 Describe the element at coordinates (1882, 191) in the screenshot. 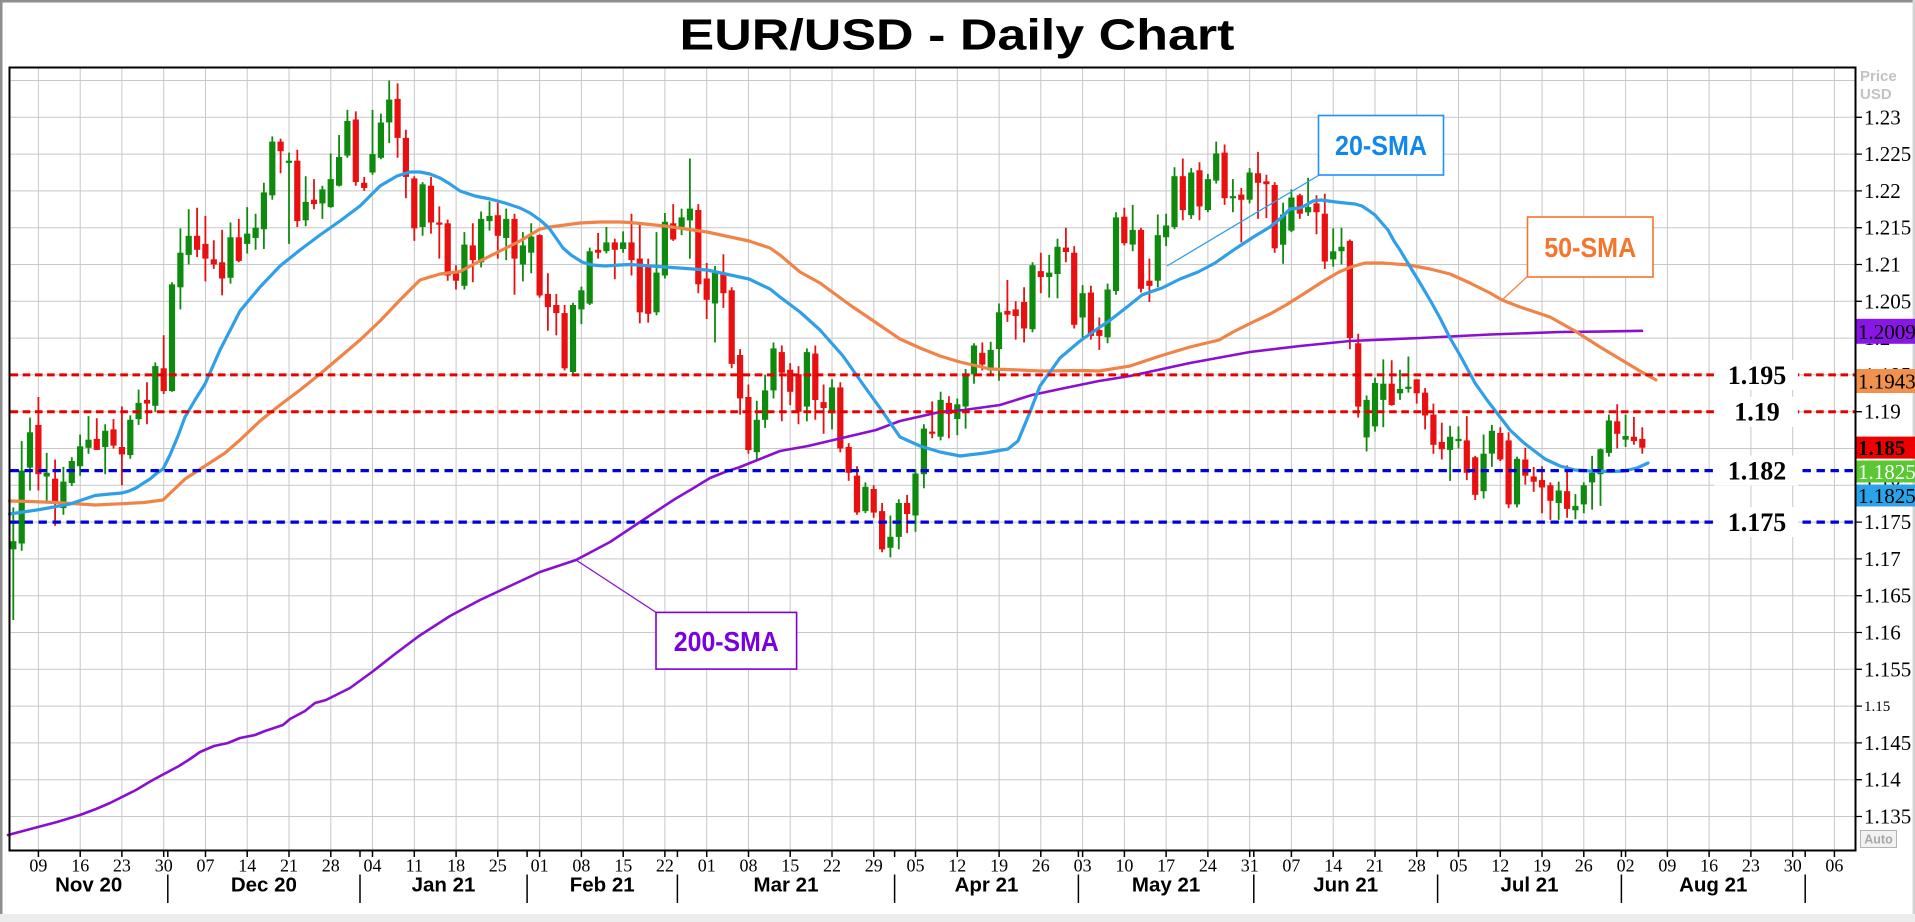

I see `svg-text: 1.22` at that location.